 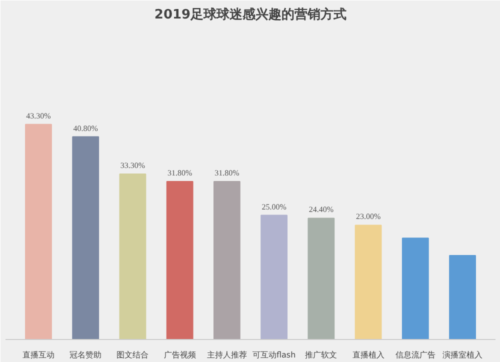 What do you see at coordinates (180, 355) in the screenshot?
I see `x-tick-label: 广告视频` at bounding box center [180, 355].